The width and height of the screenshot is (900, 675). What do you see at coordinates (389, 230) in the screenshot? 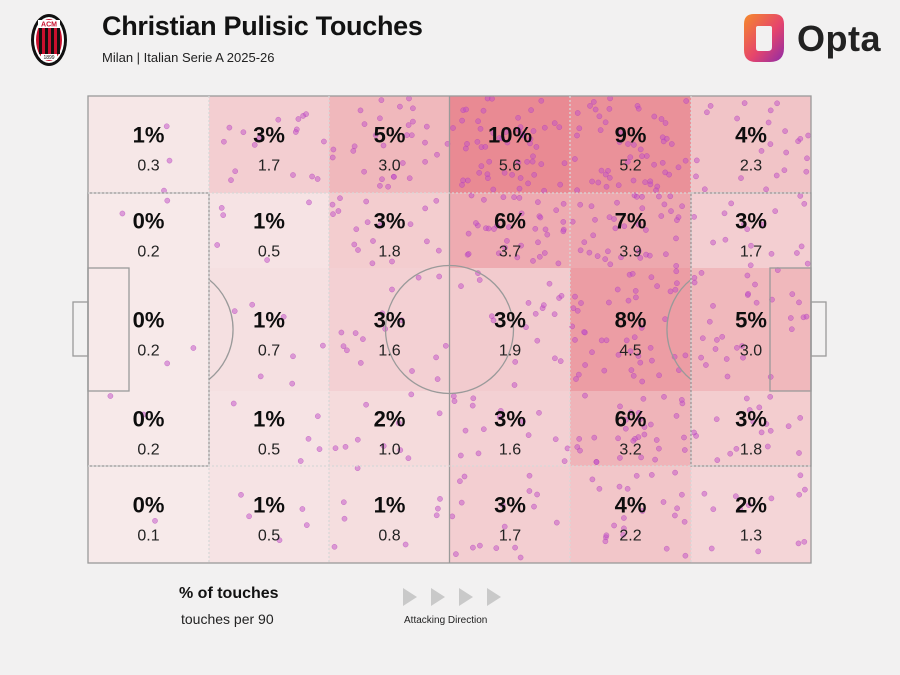
I see `heat-cell-r2-c3` at bounding box center [389, 230].